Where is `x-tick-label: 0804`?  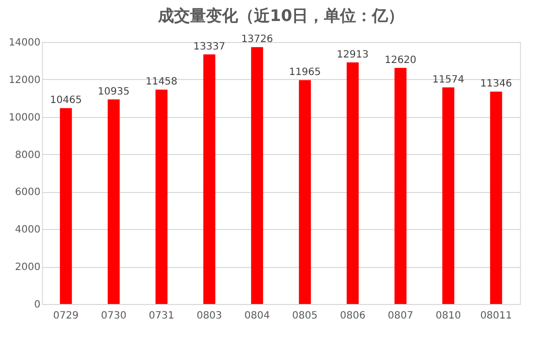 x-tick-label: 0804 is located at coordinates (257, 316).